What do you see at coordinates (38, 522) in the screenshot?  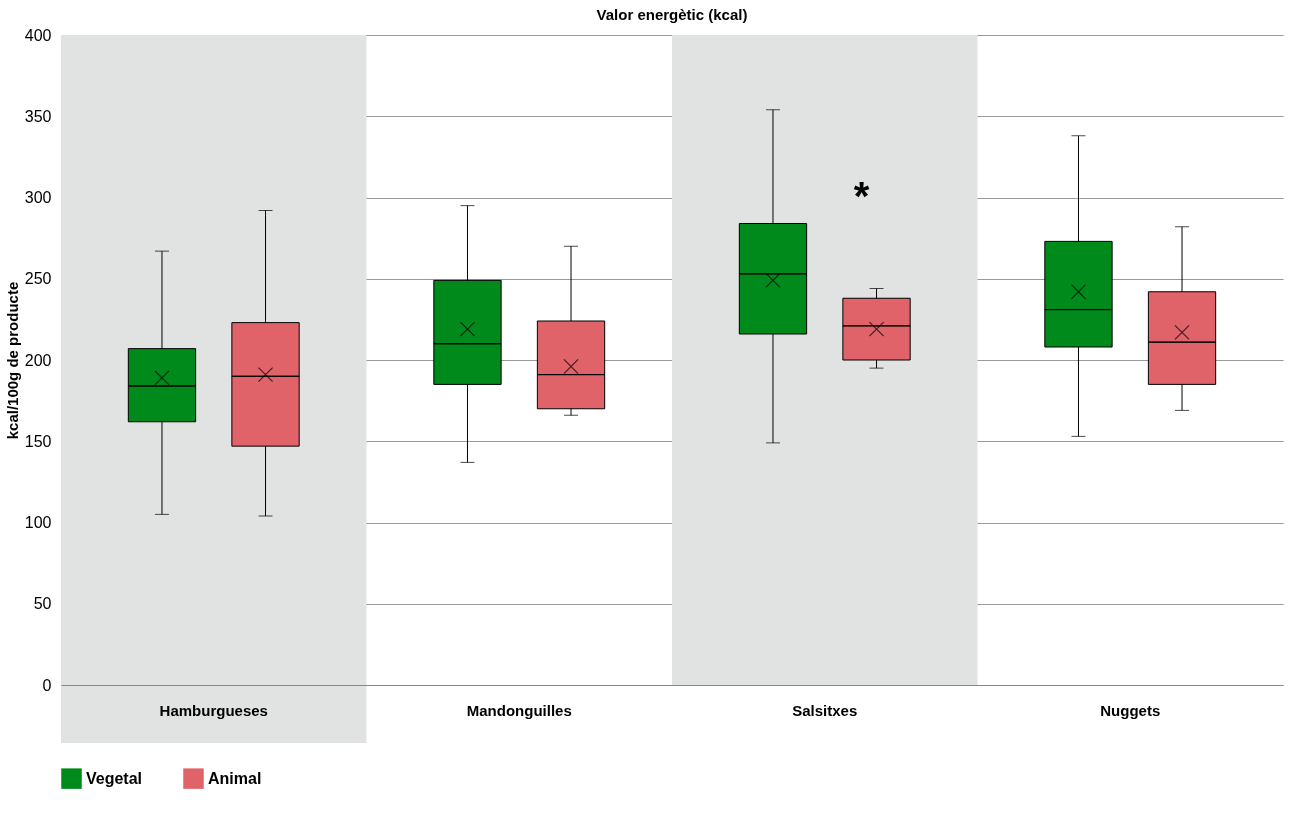 I see `y-tick-label: 100` at bounding box center [38, 522].